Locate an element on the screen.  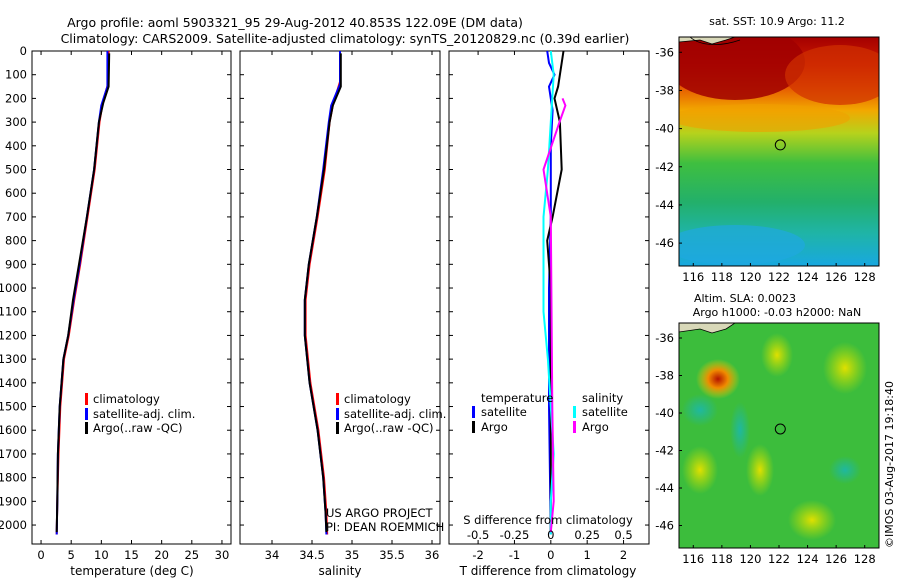
sst-map-axes: 116 118 120 122 124 126 128 -36 -38 -40 -42 -44 -46 is located at coordinates (765, 164).